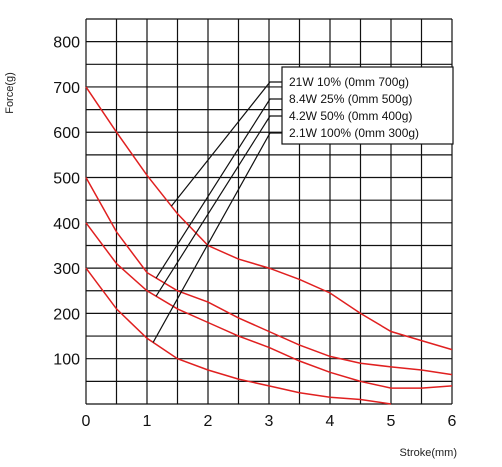  I want to click on y-tick-label: 800, so click(66, 43).